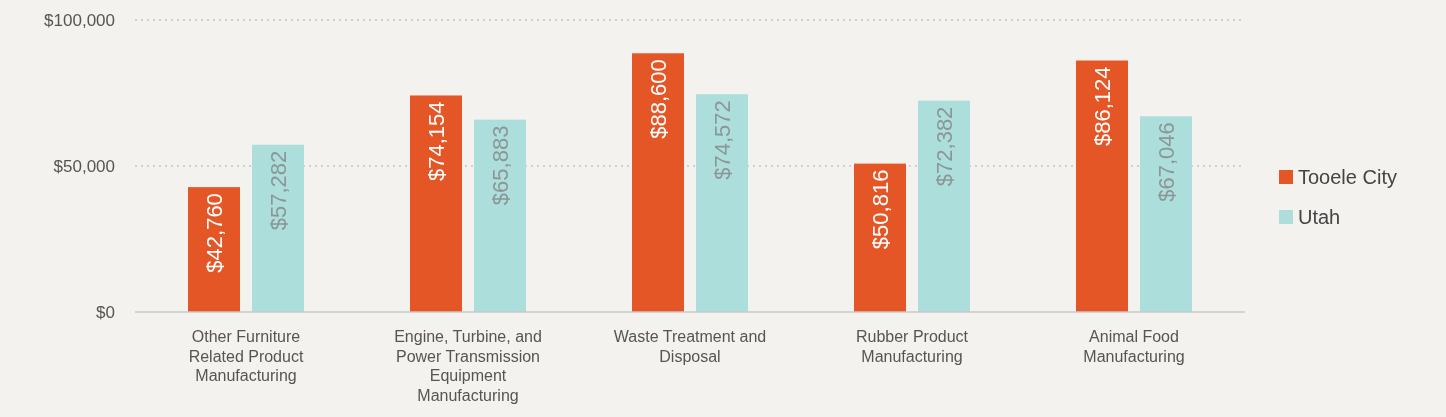 The image size is (1446, 417). Describe the element at coordinates (944, 146) in the screenshot. I see `data-label: $72,382` at that location.